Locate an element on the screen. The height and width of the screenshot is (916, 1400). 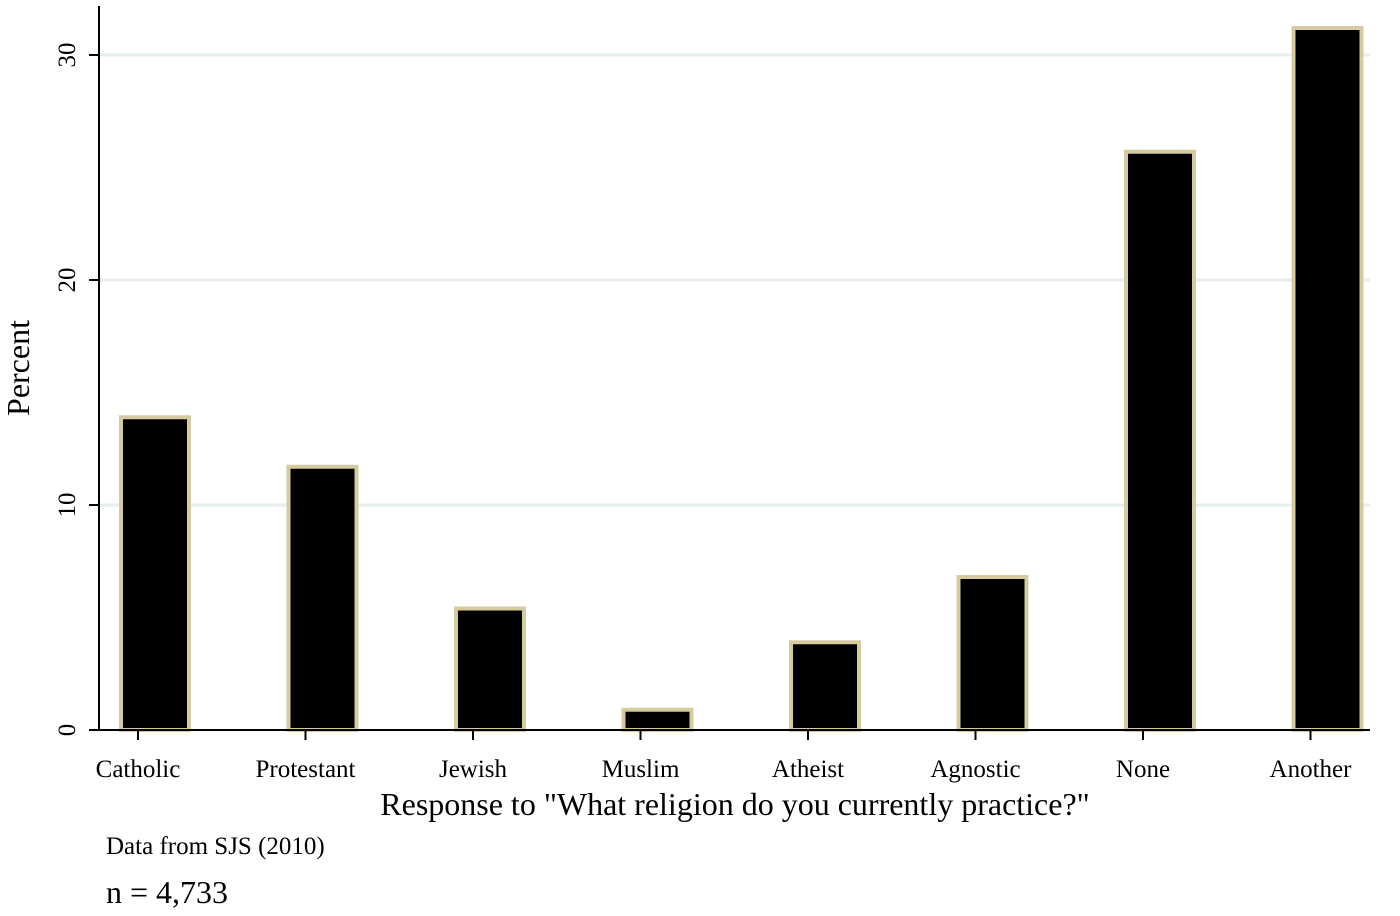
x-tick-label-none: None is located at coordinates (1143, 769).